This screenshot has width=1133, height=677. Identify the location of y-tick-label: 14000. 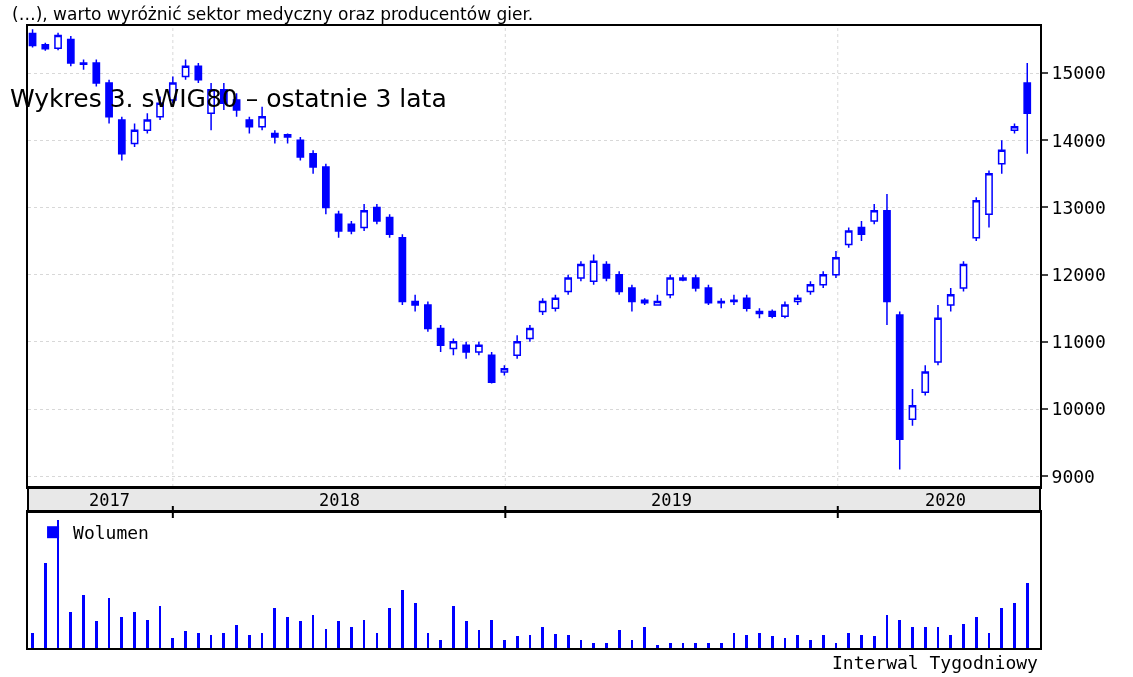
(1078, 140).